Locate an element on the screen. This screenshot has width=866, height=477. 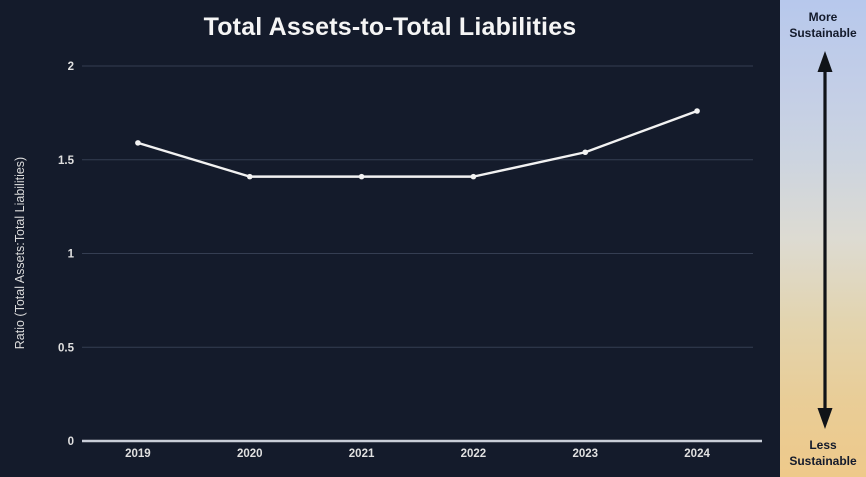
y-tick-label: 0.5 is located at coordinates (66, 348).